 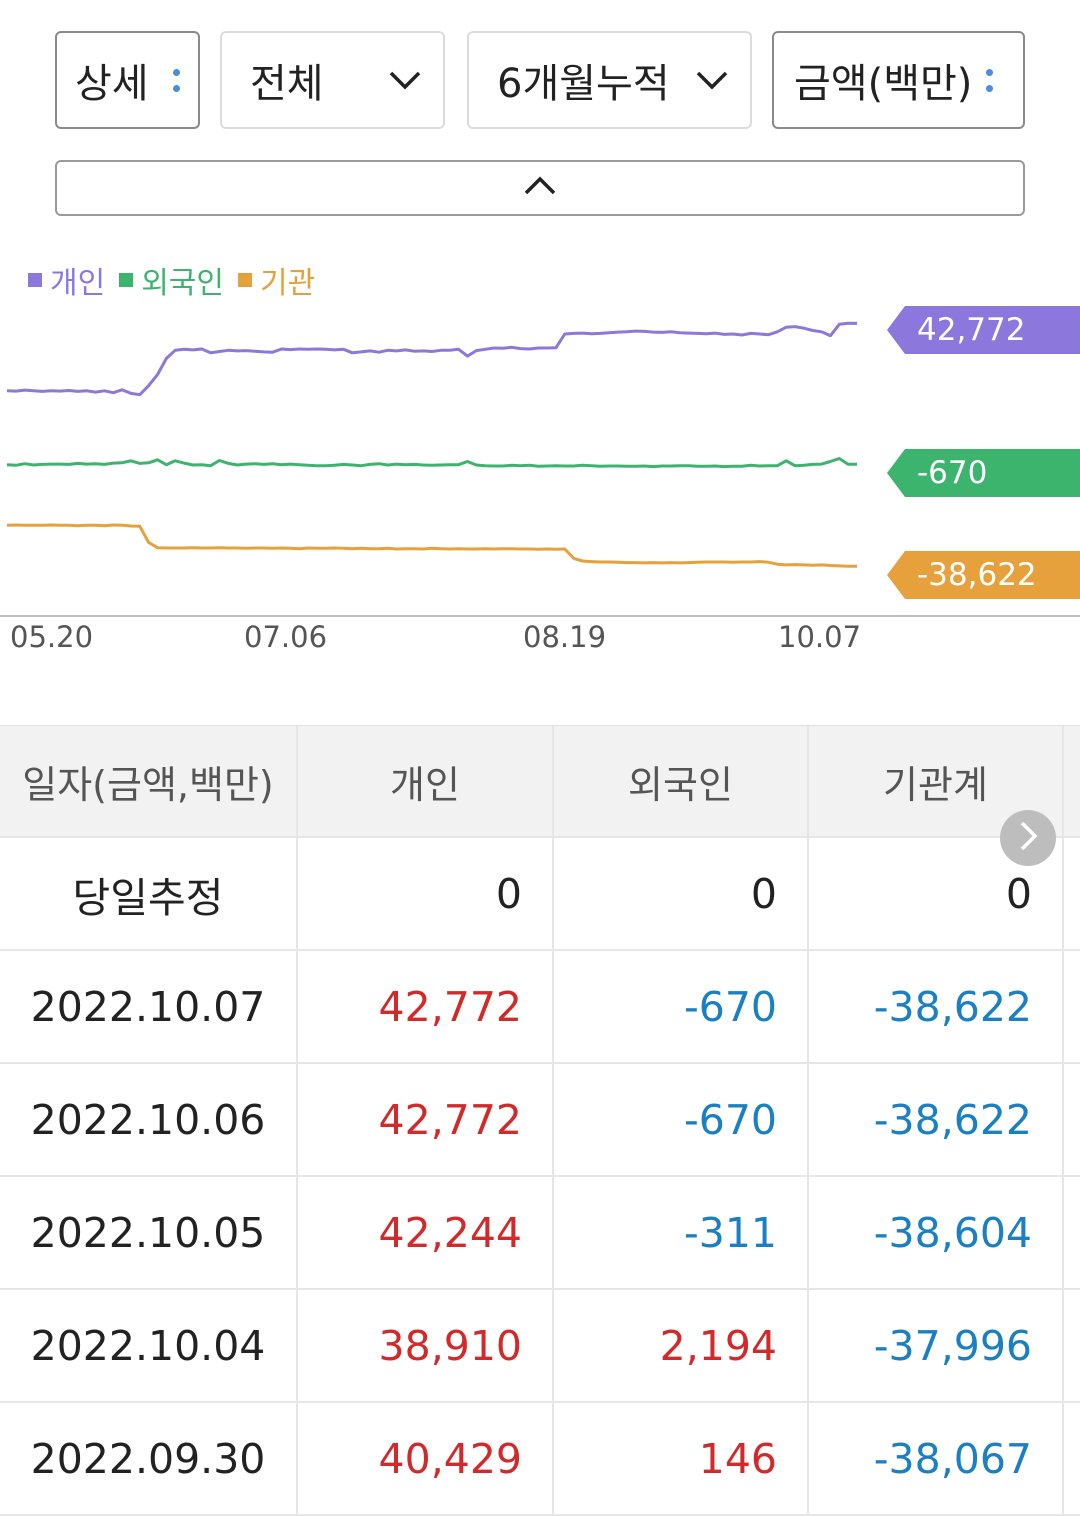 I want to click on view-select-label: 상세, so click(x=112, y=84).